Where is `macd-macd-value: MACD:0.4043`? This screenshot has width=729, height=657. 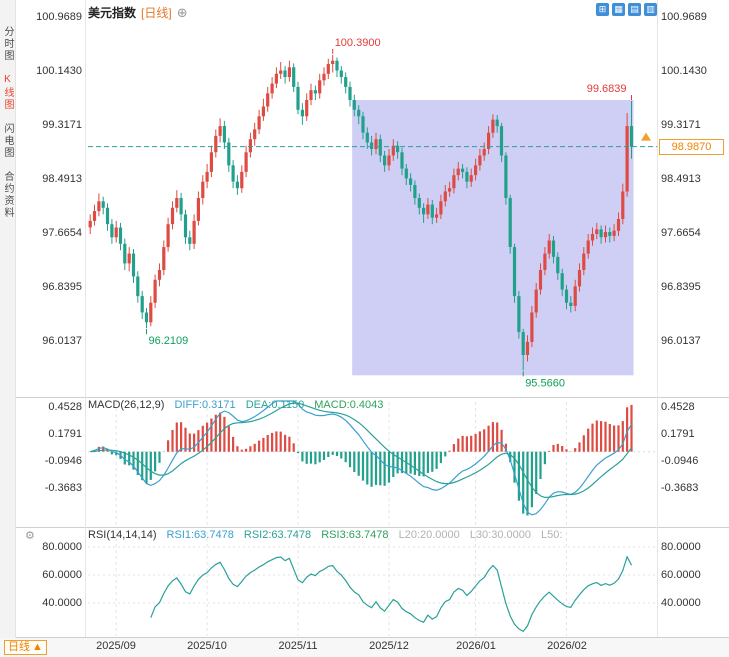
macd-macd-value: MACD:0.4043 is located at coordinates (349, 405).